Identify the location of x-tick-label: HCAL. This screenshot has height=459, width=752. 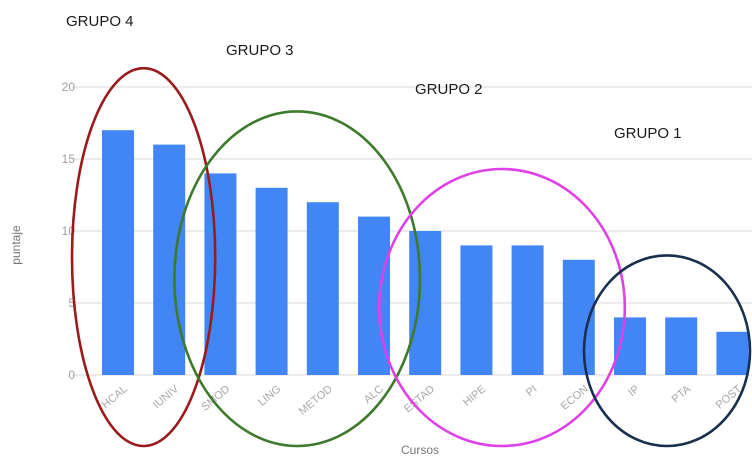
(115, 397).